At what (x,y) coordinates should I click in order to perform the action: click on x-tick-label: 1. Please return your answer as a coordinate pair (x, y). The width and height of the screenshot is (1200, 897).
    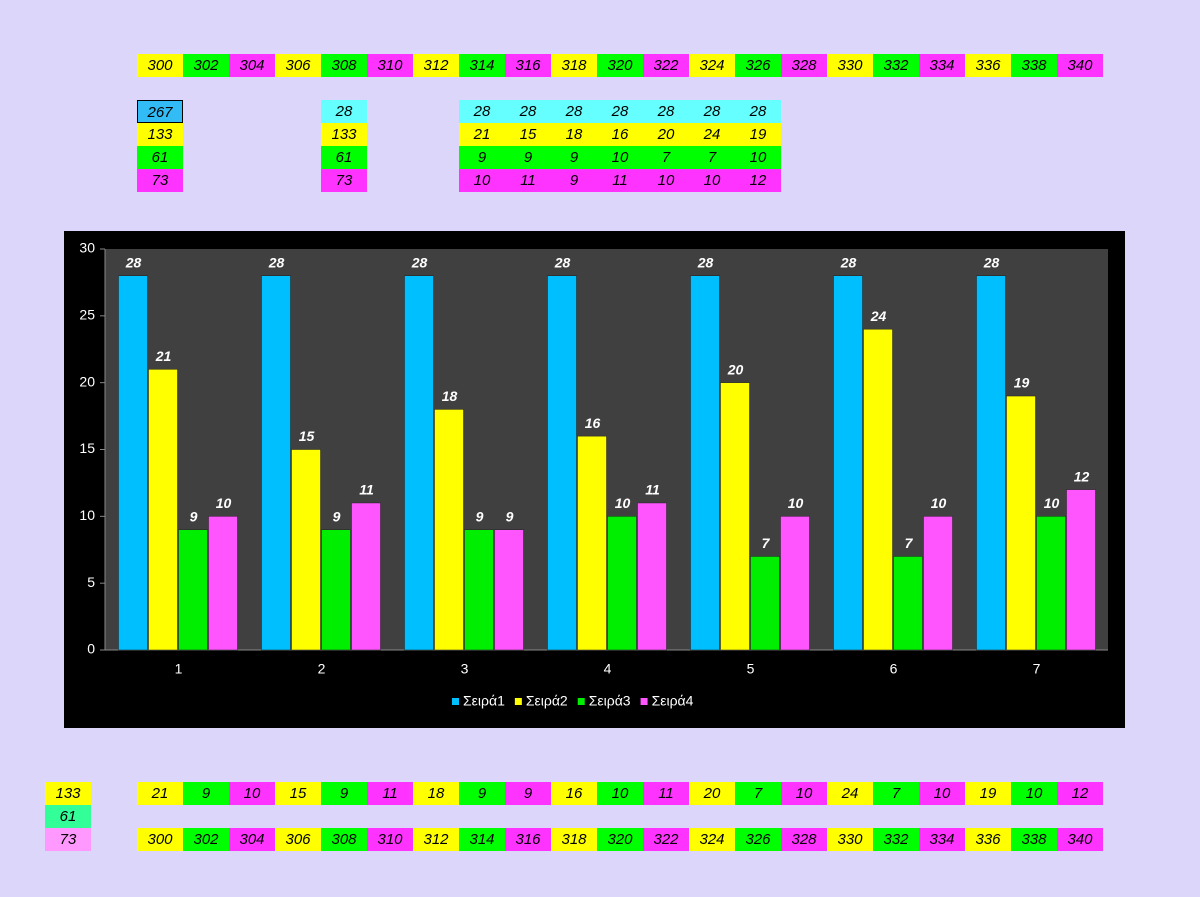
    Looking at the image, I should click on (179, 669).